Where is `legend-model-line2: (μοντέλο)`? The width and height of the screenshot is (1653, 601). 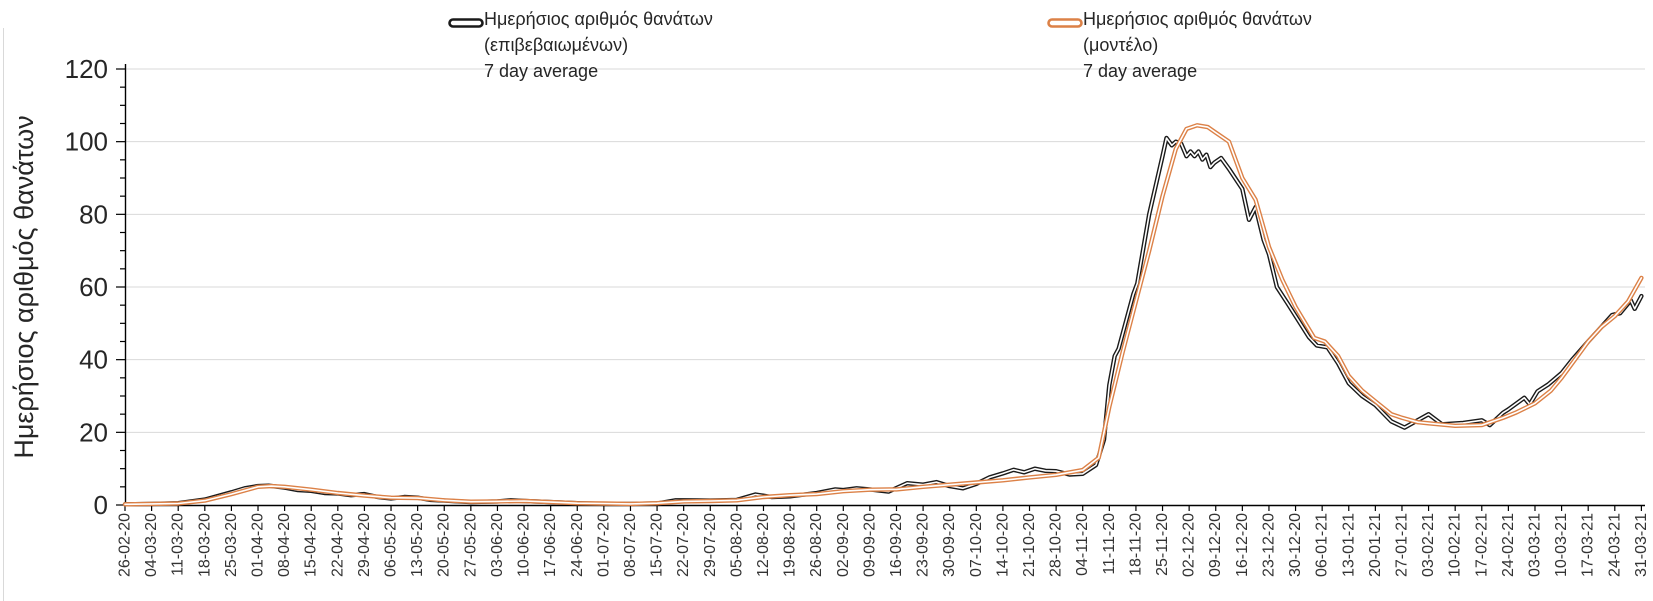 legend-model-line2: (μοντέλο) is located at coordinates (1121, 45).